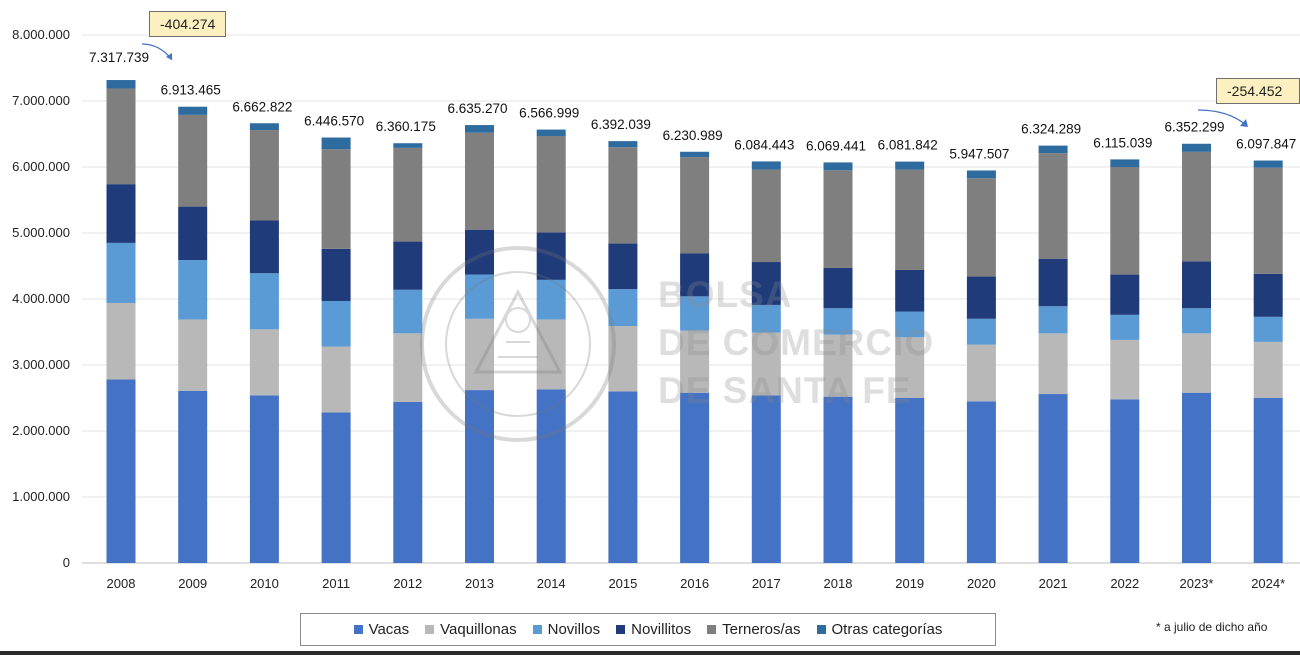 This screenshot has height=655, width=1300. I want to click on callout-decrease-2023-2024: -254.452, so click(1258, 91).